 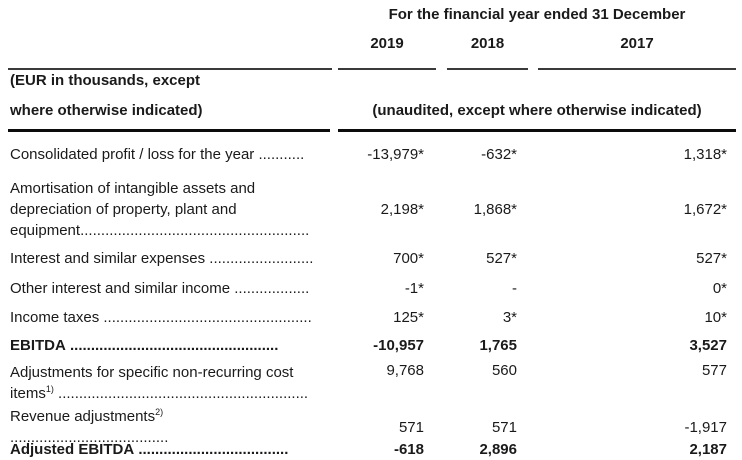 What do you see at coordinates (108, 258) in the screenshot?
I see `row-label-text: Interest and similar expenses` at bounding box center [108, 258].